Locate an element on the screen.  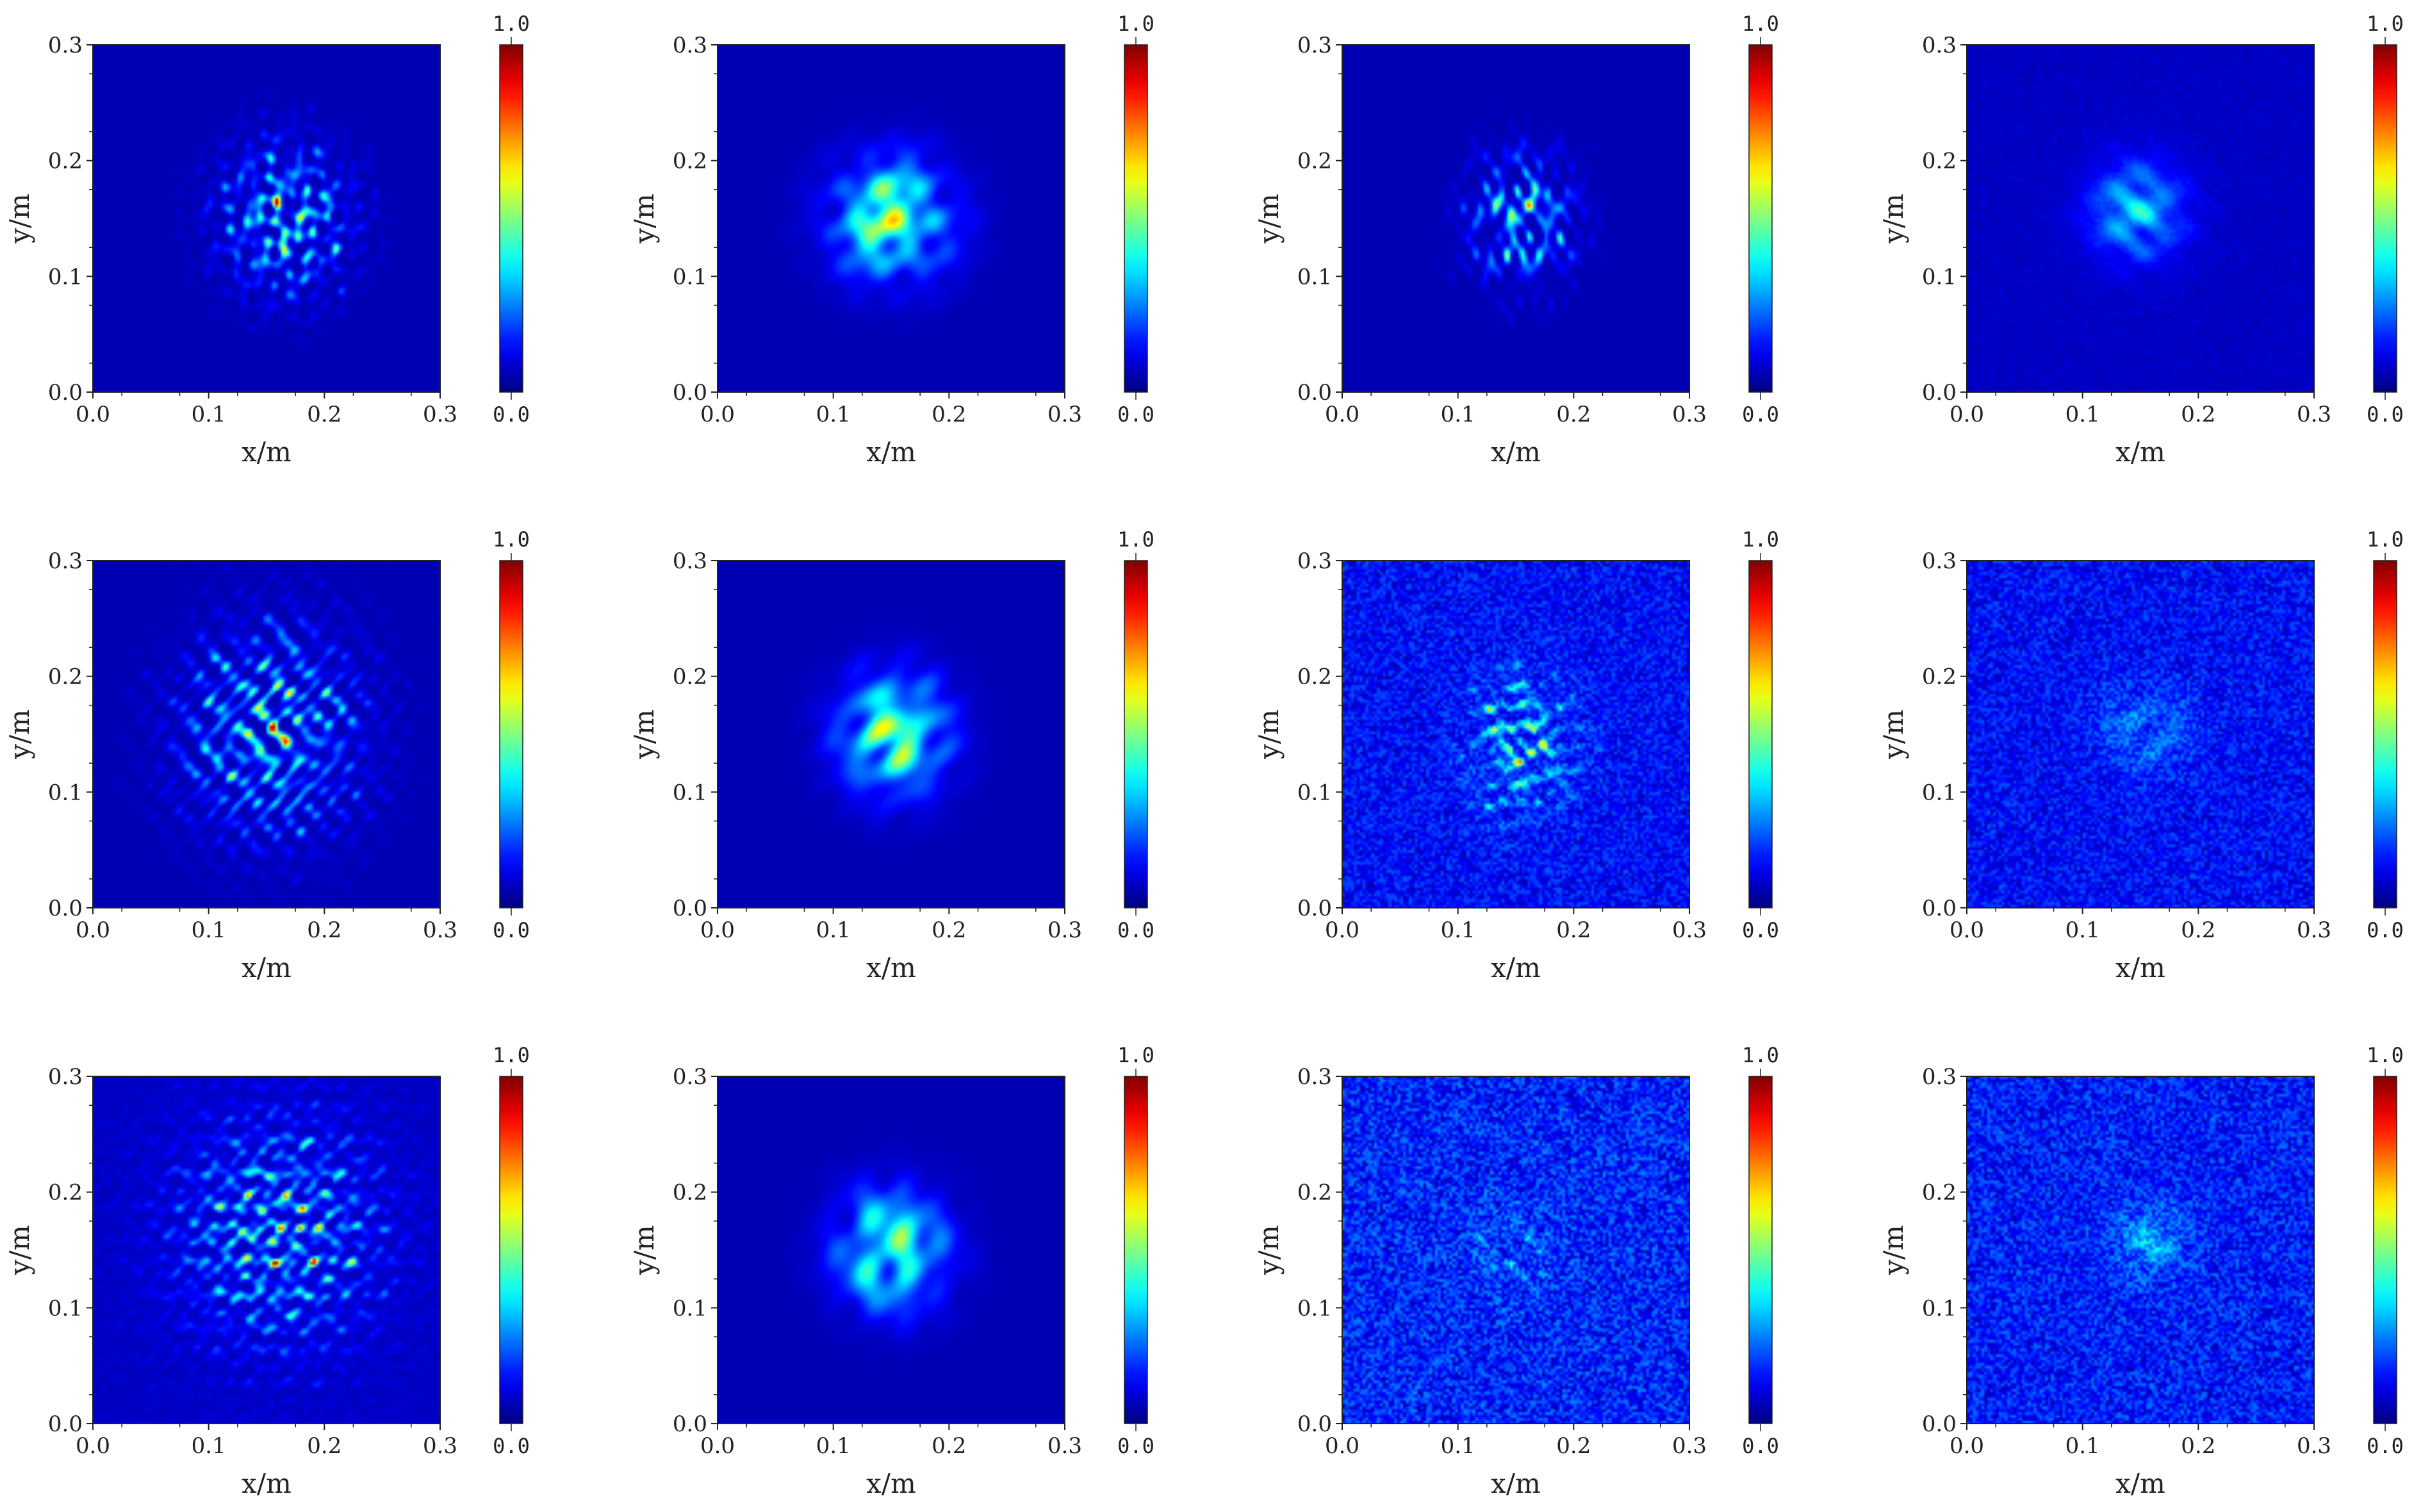
panel-r3c4: 0.0 0.1 0.2 0.3 0.0 0.1 0.2 0.3 x/m y/m 1.0 0.0 is located at coordinates (2141, 1271).